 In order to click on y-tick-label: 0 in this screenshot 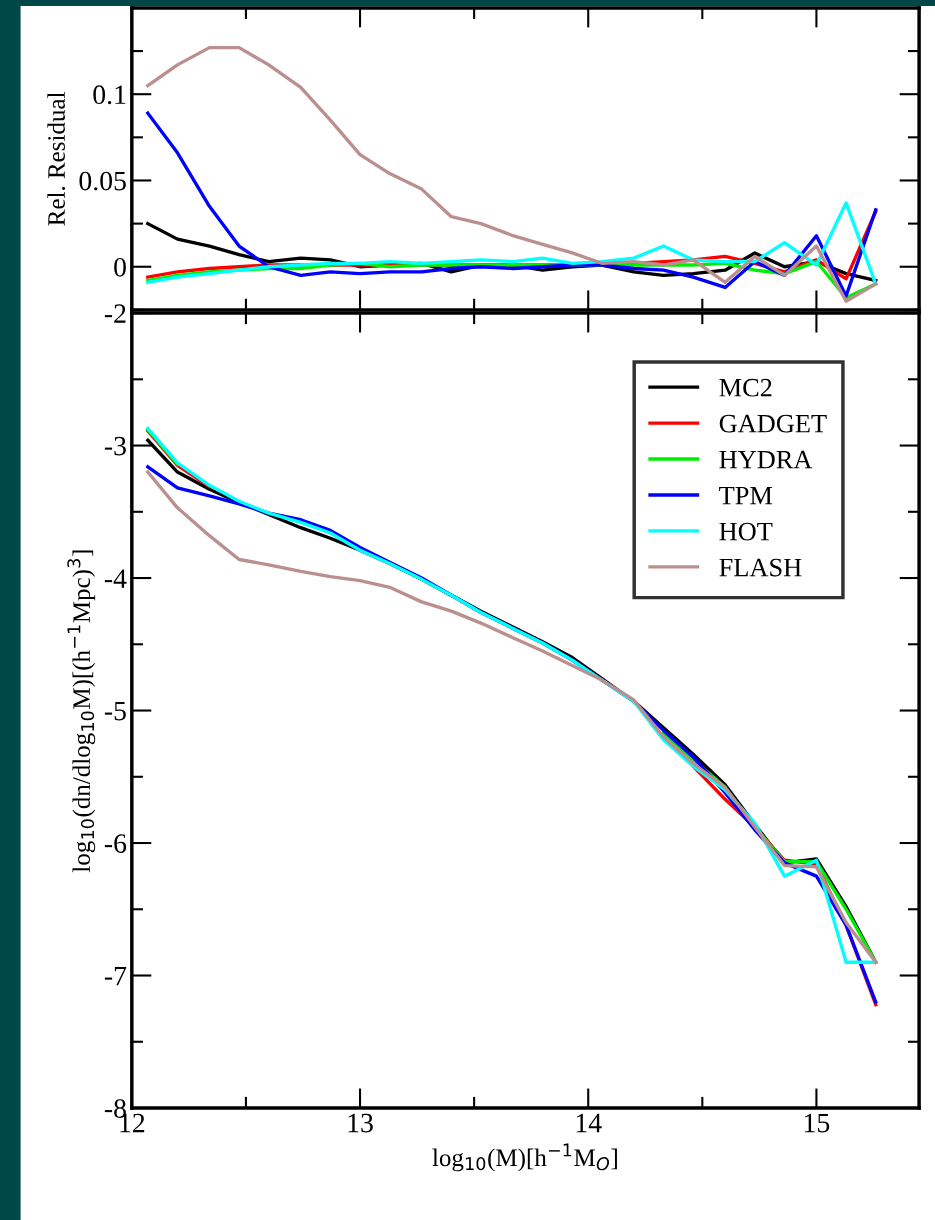, I will do `click(120, 267)`.